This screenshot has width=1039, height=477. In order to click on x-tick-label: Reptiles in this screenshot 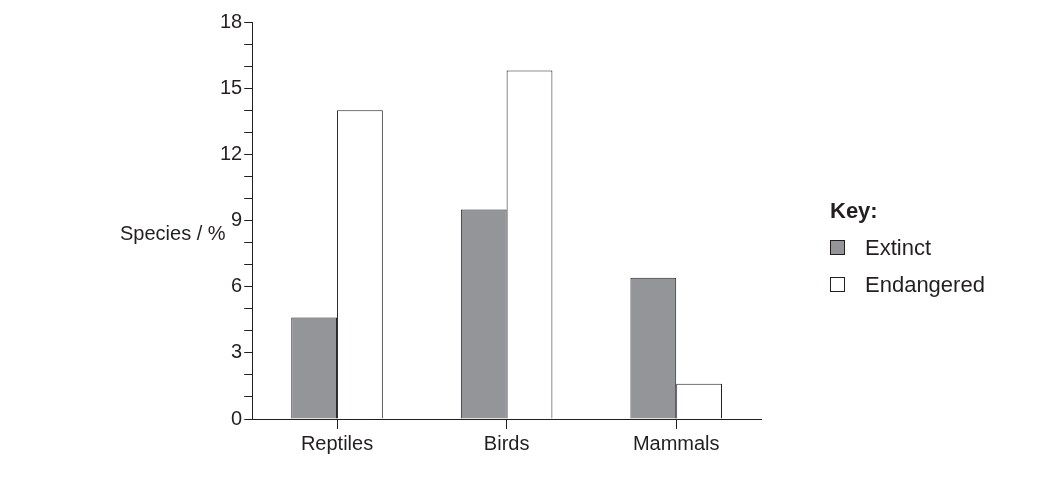, I will do `click(337, 442)`.